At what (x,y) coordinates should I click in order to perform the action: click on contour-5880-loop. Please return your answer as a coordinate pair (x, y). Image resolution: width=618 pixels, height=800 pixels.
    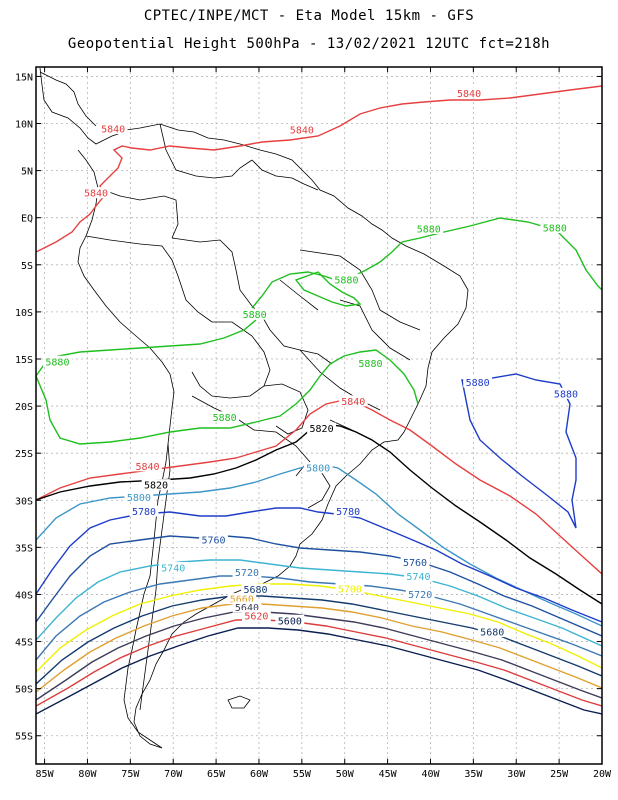
    Looking at the image, I should click on (328, 289).